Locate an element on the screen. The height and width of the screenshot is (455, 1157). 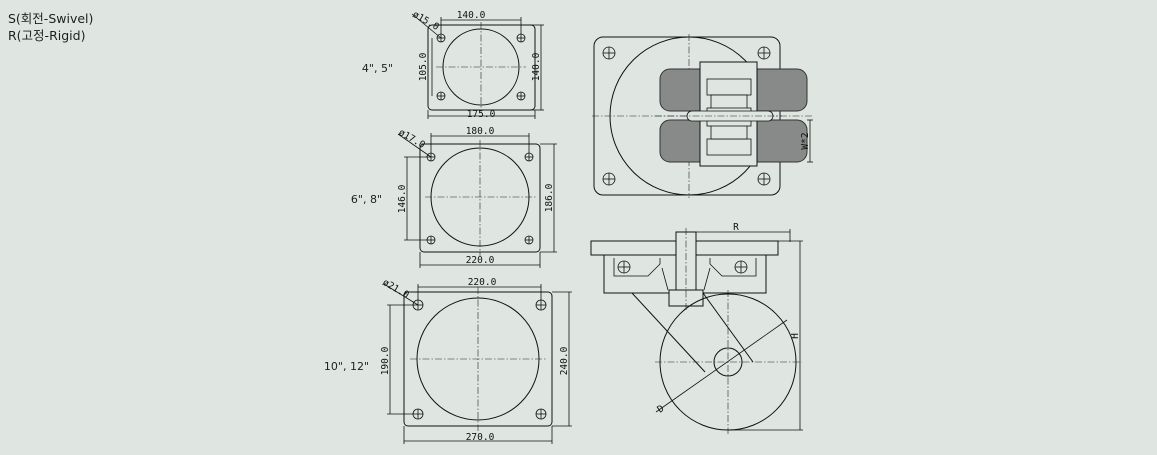
mounting-plate-medium: 180.0 220.0 146.0 186.0 ø17.0 6", 8" is located at coordinates (454, 197).